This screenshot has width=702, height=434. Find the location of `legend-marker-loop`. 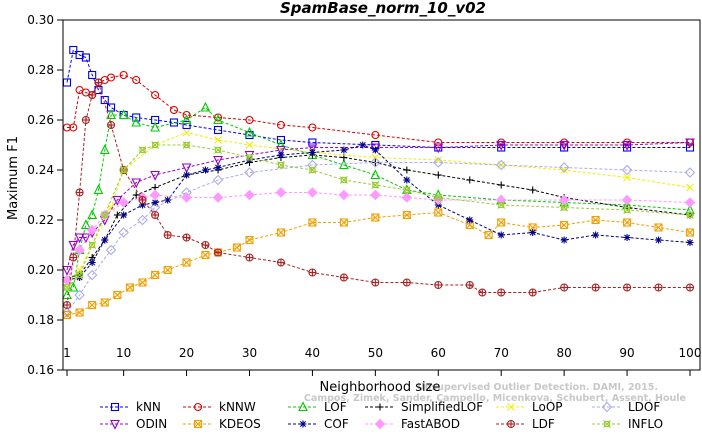

legend-marker-loop is located at coordinates (511, 407).